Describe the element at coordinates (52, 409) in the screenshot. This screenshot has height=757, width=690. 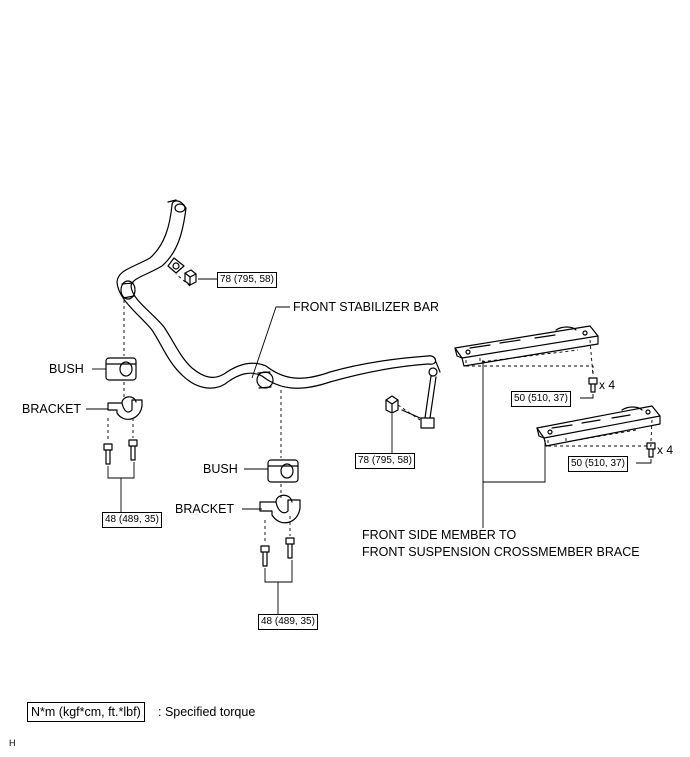
I see `left-bracket-label: BRACKET` at that location.